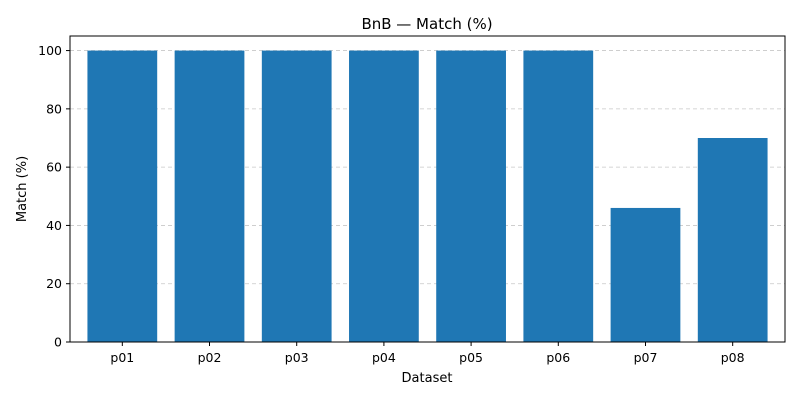  I want to click on chart-title: BnB — Match (%), so click(426, 24).